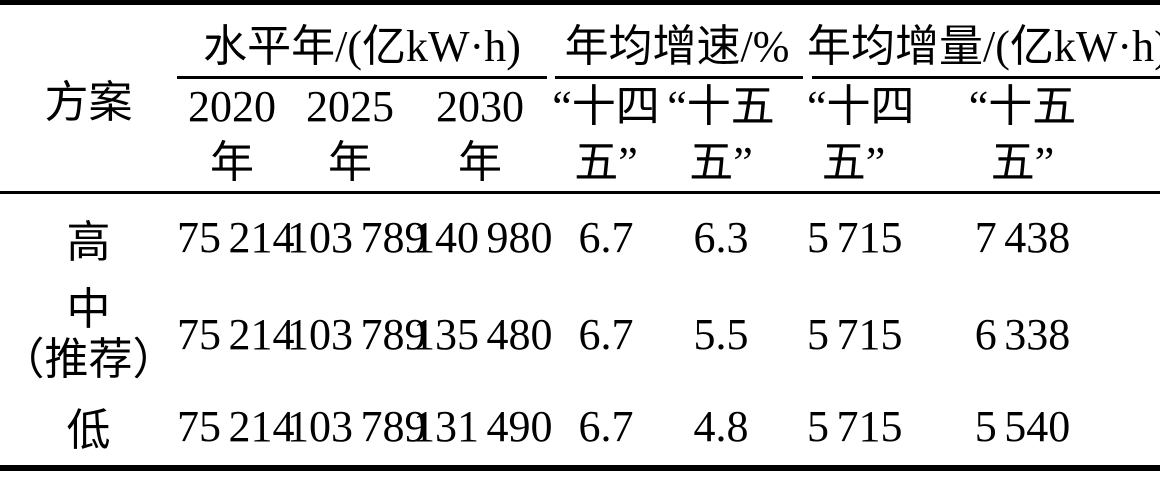  Describe the element at coordinates (232, 136) in the screenshot. I see `column-header-2020: 2020 年` at that location.